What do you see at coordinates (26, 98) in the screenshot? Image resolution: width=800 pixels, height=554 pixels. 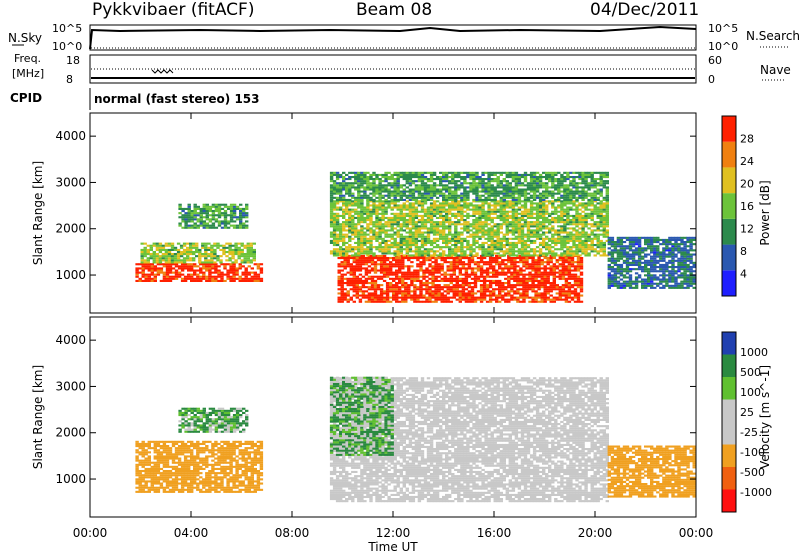 I see `cpid-label: CPID` at bounding box center [26, 98].